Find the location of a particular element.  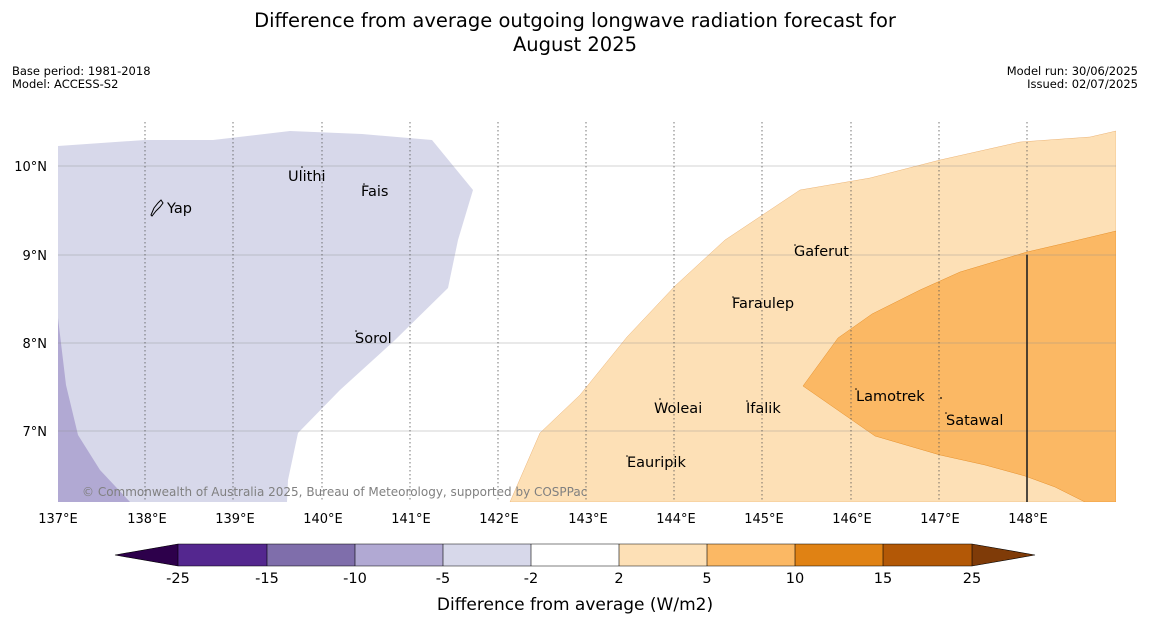

yap-island-shape is located at coordinates (157, 208).